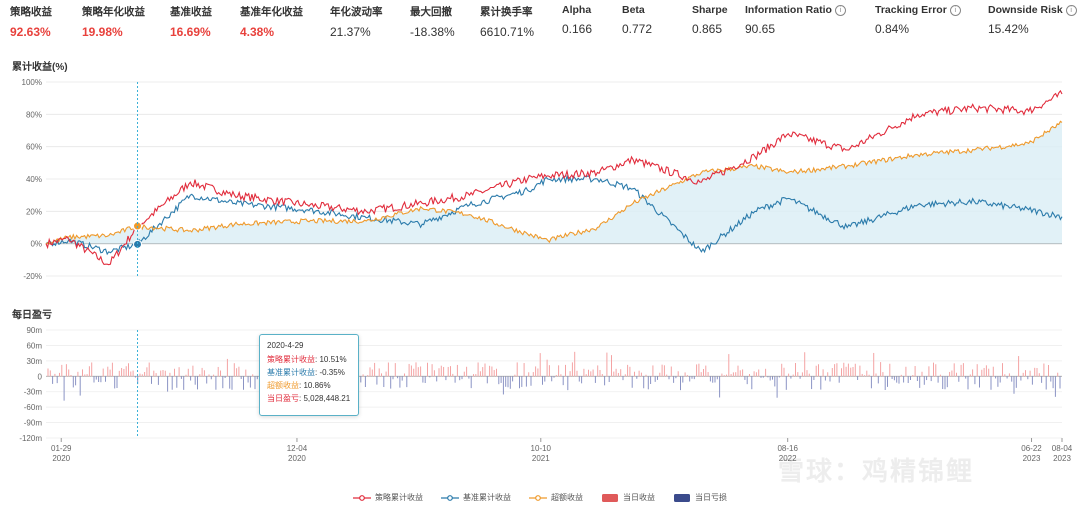 The width and height of the screenshot is (1080, 508). I want to click on daily-pnl-title: 每日盈亏, so click(32, 315).